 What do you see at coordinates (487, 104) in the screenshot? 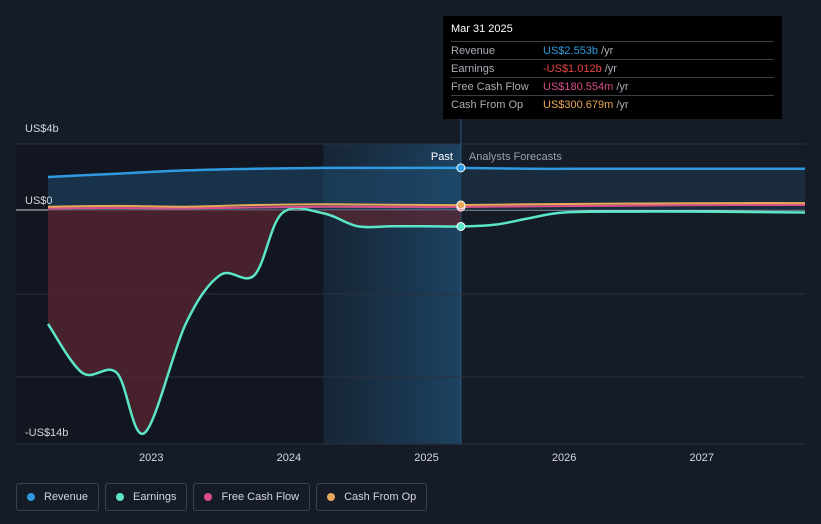
I see `tooltip-label: Cash From Op` at bounding box center [487, 104].